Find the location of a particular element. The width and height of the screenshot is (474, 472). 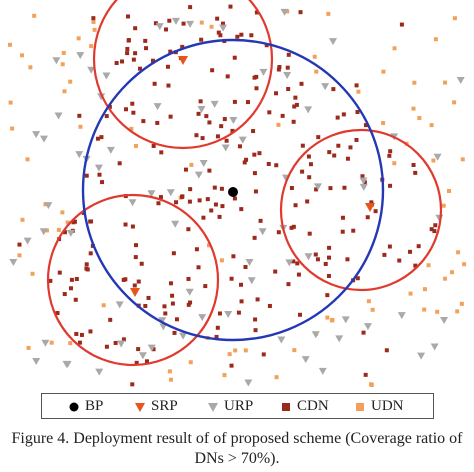

legend-item-udn: UDN is located at coordinates (379, 406).